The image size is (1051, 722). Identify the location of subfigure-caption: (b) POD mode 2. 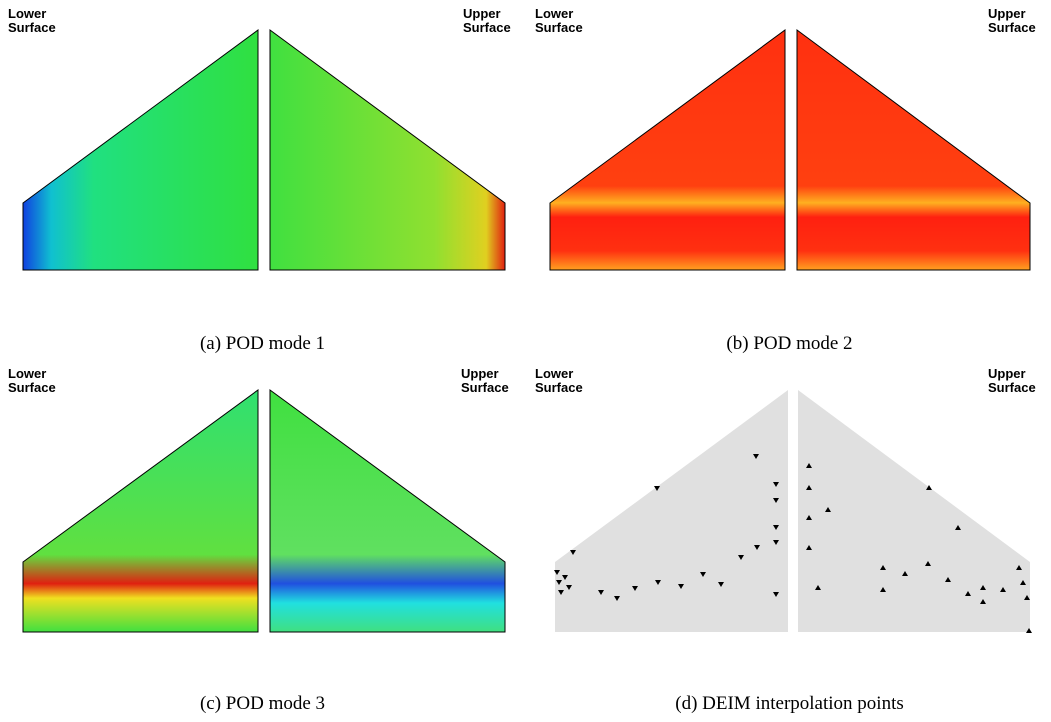
(789, 343).